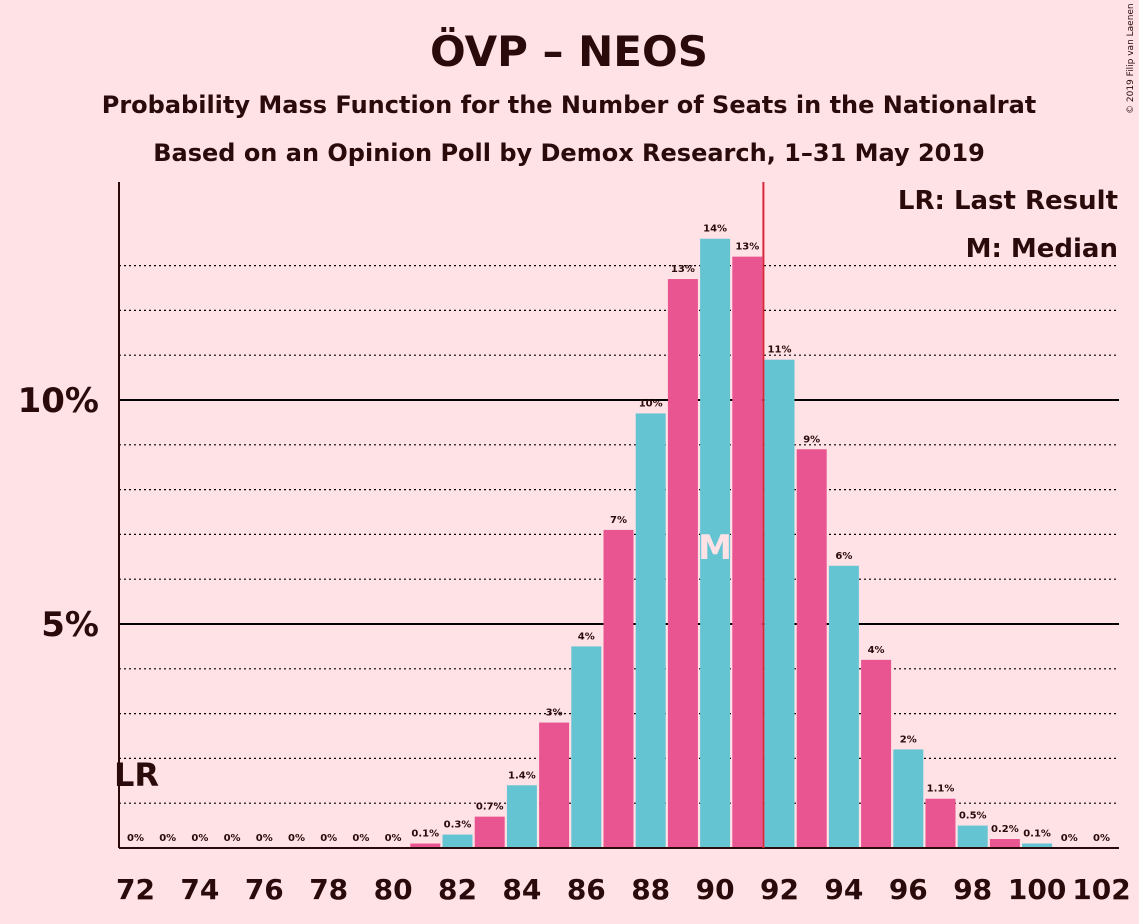  Describe the element at coordinates (393, 889) in the screenshot. I see `x-tick-label: 80` at that location.